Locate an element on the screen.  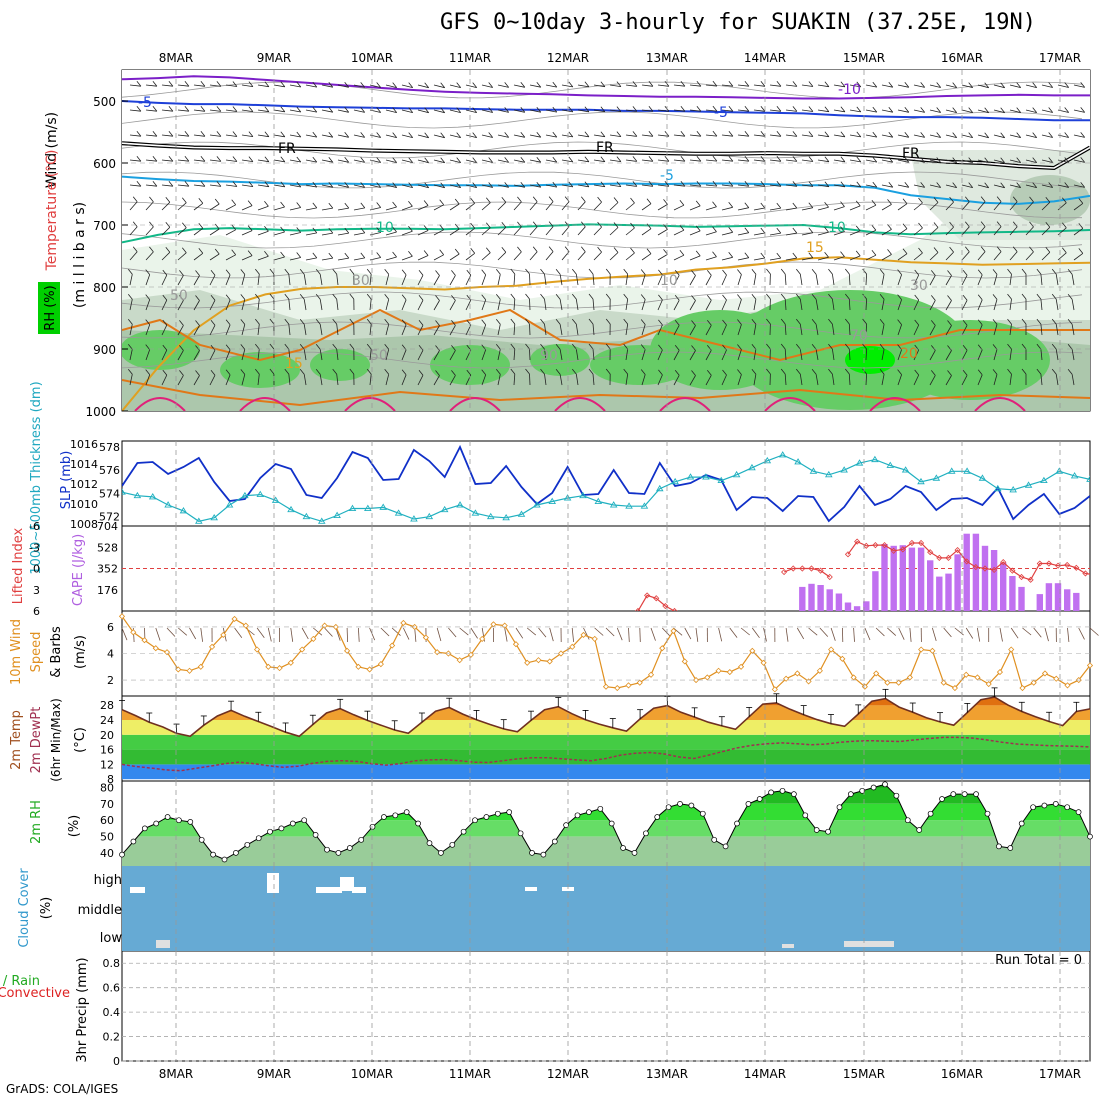
contour-label: 50 is located at coordinates (379, 356).